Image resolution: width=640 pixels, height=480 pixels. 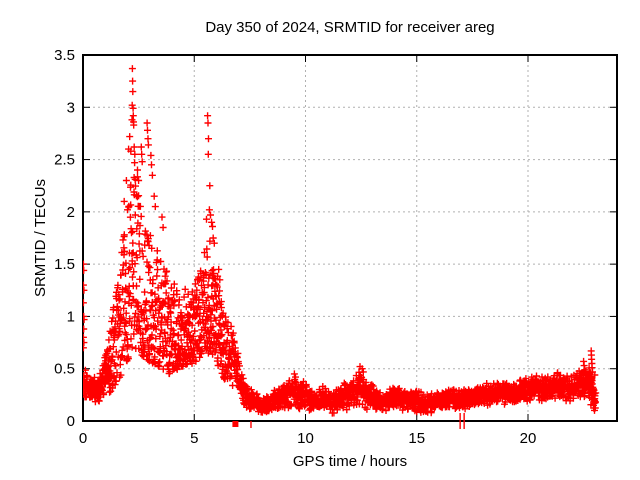 What do you see at coordinates (64, 264) in the screenshot?
I see `y-tick-label: 1.5` at bounding box center [64, 264].